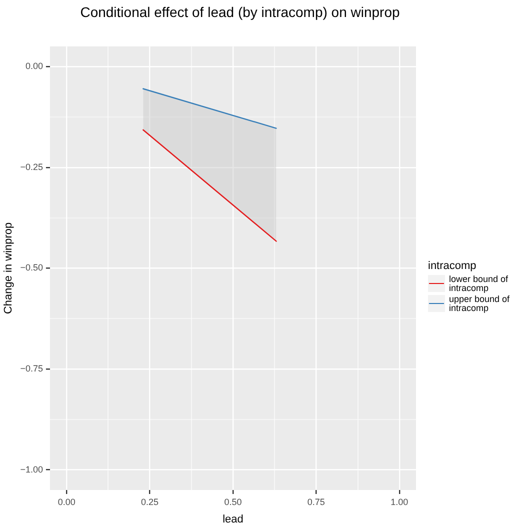 This screenshot has width=517, height=529. What do you see at coordinates (34, 66) in the screenshot?
I see `y-tick-label: 0.00` at bounding box center [34, 66].